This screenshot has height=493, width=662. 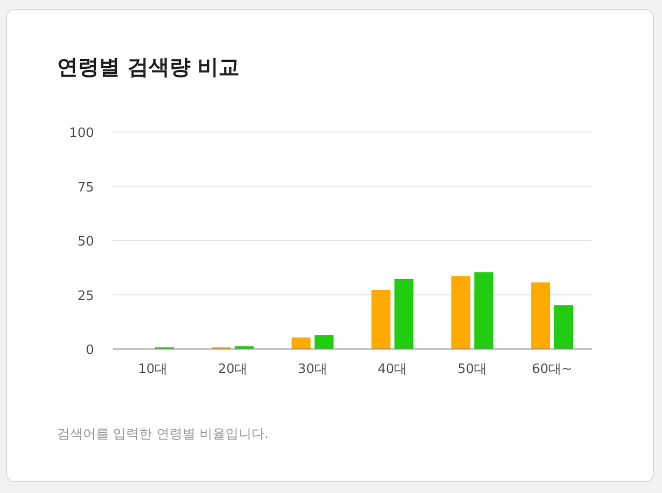 What do you see at coordinates (393, 369) in the screenshot?
I see `x-tick-label: 40대` at bounding box center [393, 369].